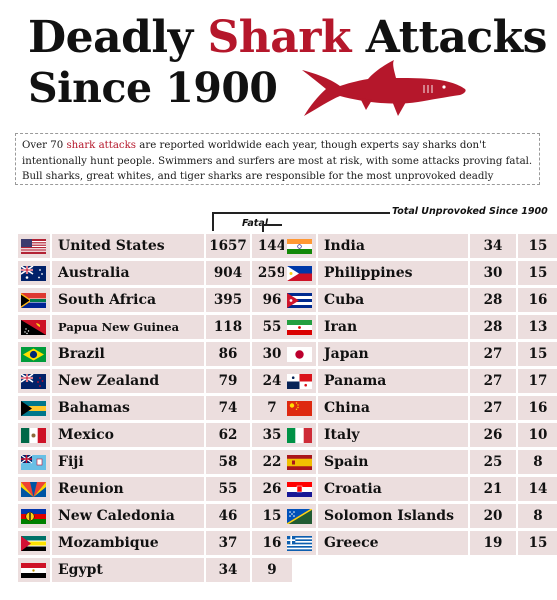 The height and width of the screenshot is (600, 557). I want to click on fatal-attacks-value: 16, so click(537, 300).